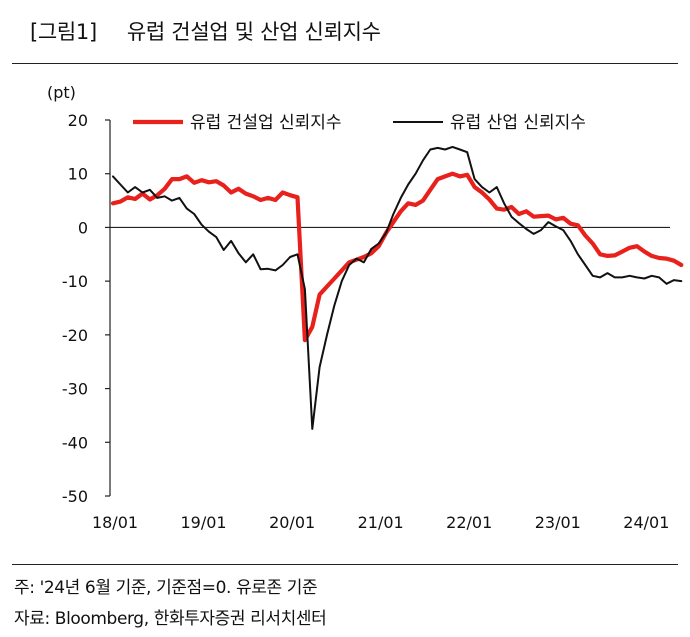  What do you see at coordinates (83, 227) in the screenshot?
I see `y-tick-label: 0` at bounding box center [83, 227].